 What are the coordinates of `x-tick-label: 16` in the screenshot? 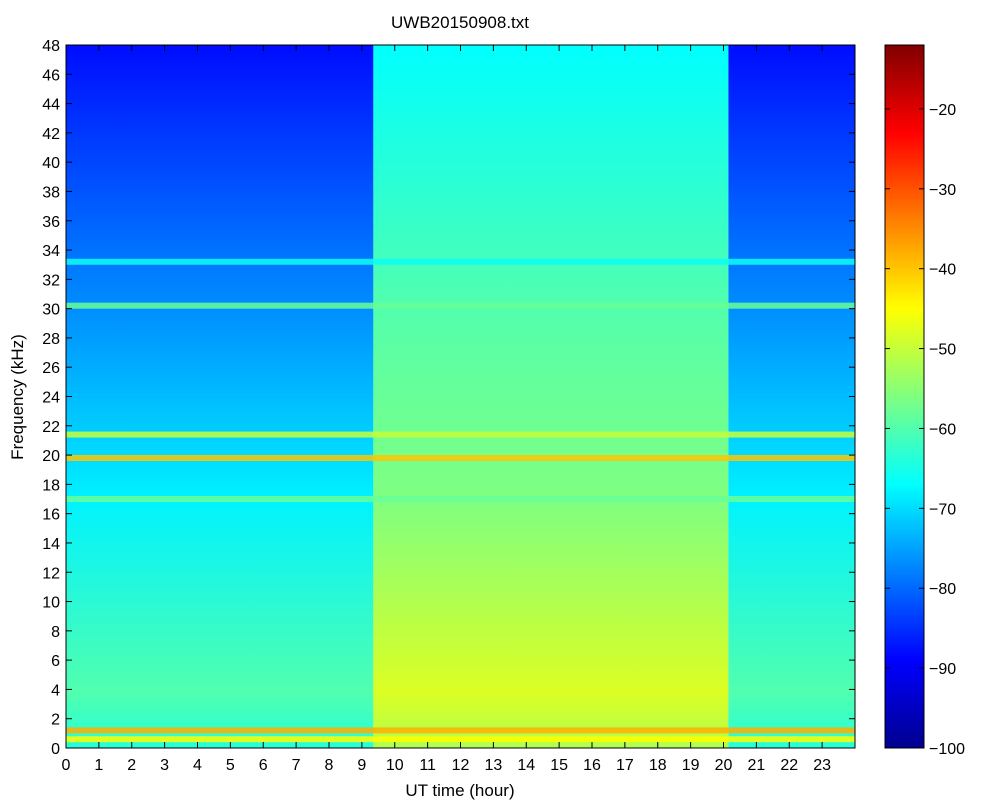 It's located at (592, 765).